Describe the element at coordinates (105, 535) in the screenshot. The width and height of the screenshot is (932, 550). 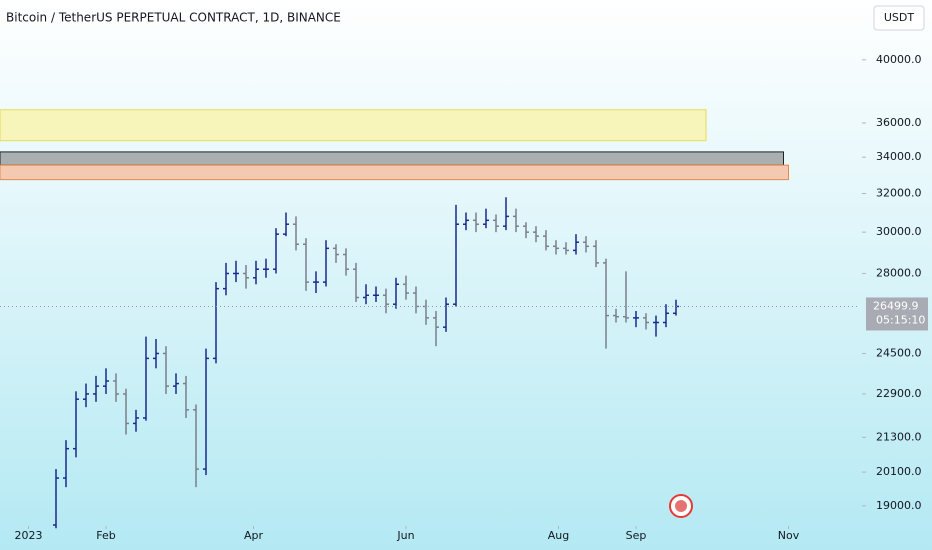
I see `x-tick-label: Feb` at that location.